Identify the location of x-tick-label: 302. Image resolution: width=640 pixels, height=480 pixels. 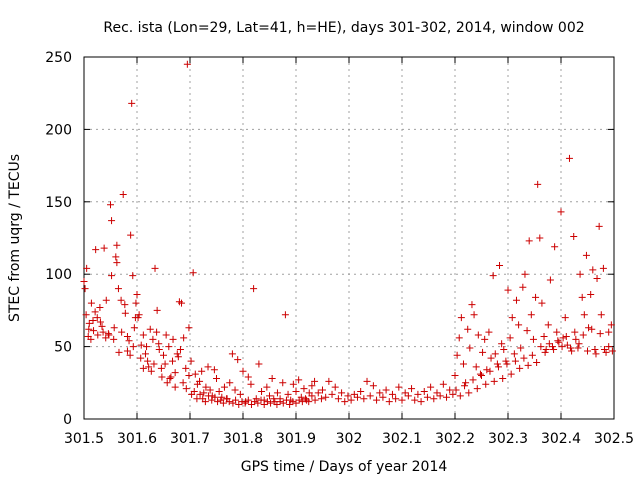
(349, 439).